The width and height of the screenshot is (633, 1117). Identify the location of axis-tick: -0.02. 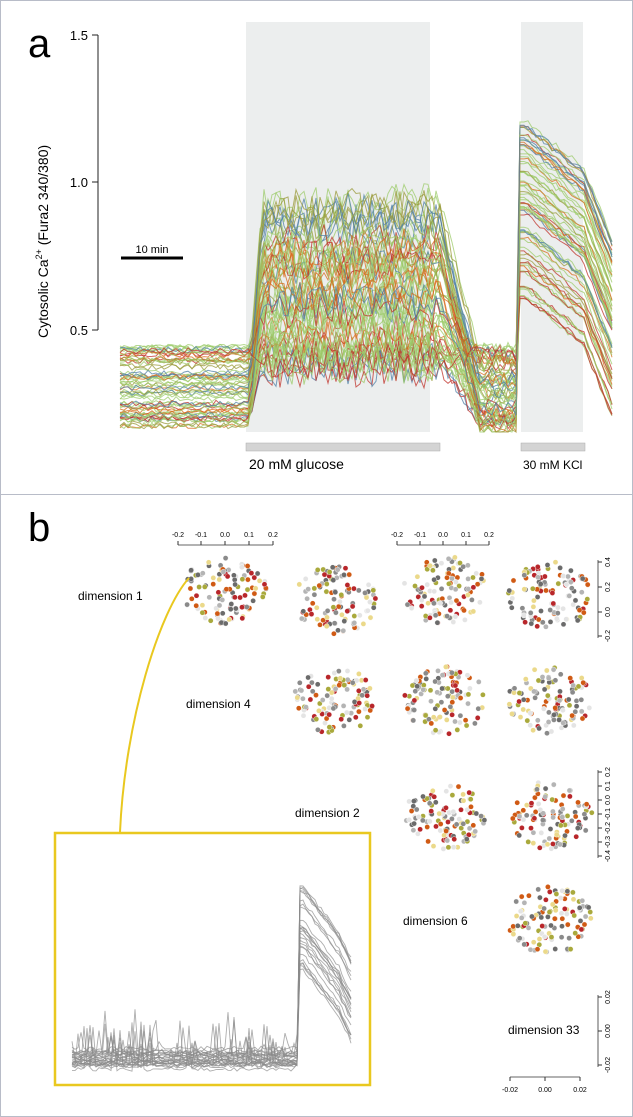
(608, 1065).